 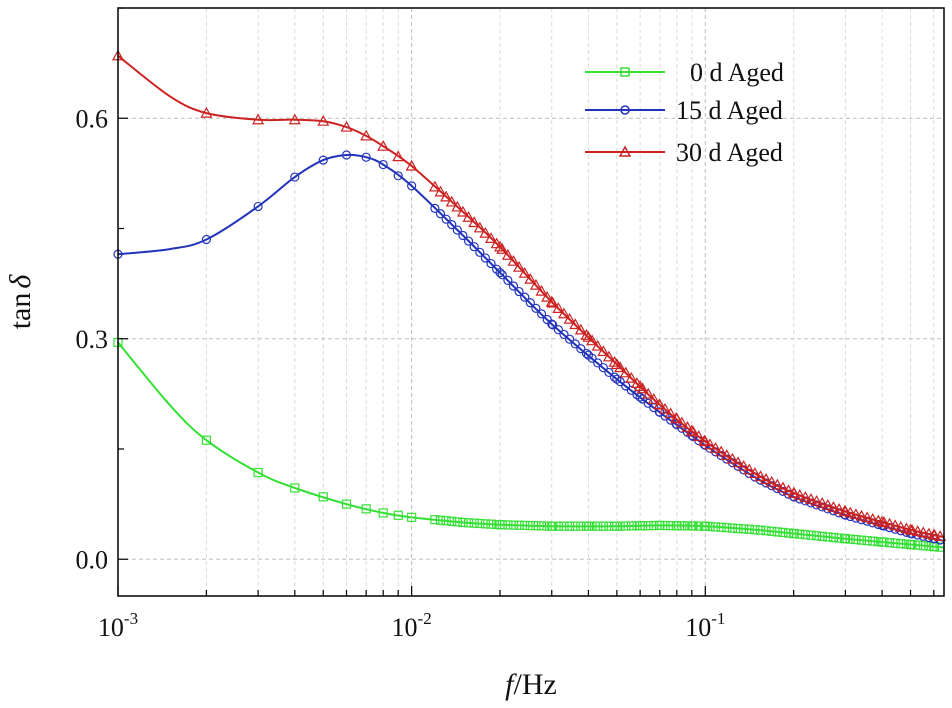 I want to click on y-axis-title-symbol: δ, so click(x=20, y=281).